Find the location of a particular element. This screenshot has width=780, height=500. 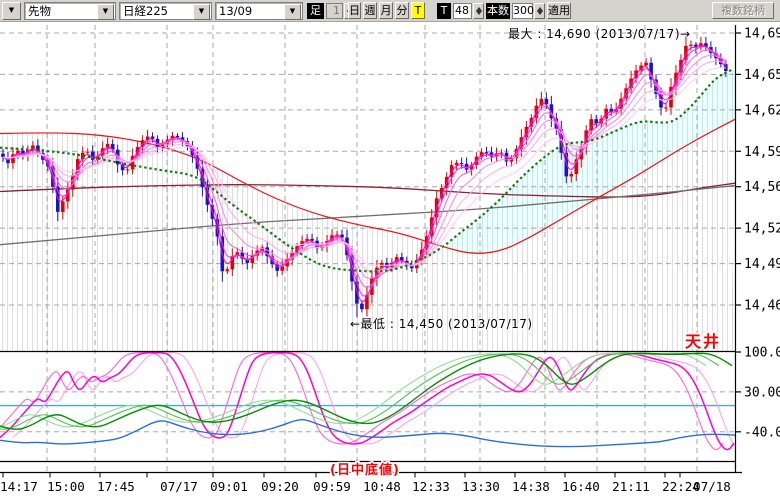

time-axis-label: 07/18 is located at coordinates (712, 486).